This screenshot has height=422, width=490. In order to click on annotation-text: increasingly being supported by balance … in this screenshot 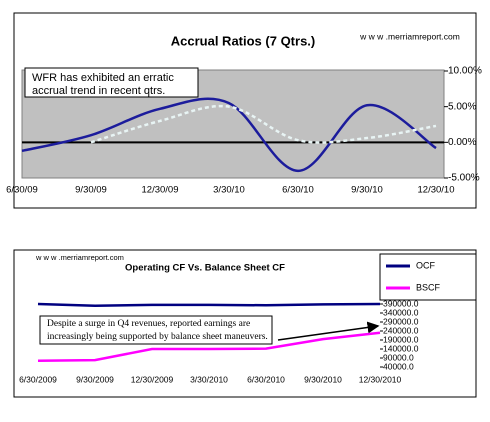, I will do `click(157, 337)`.